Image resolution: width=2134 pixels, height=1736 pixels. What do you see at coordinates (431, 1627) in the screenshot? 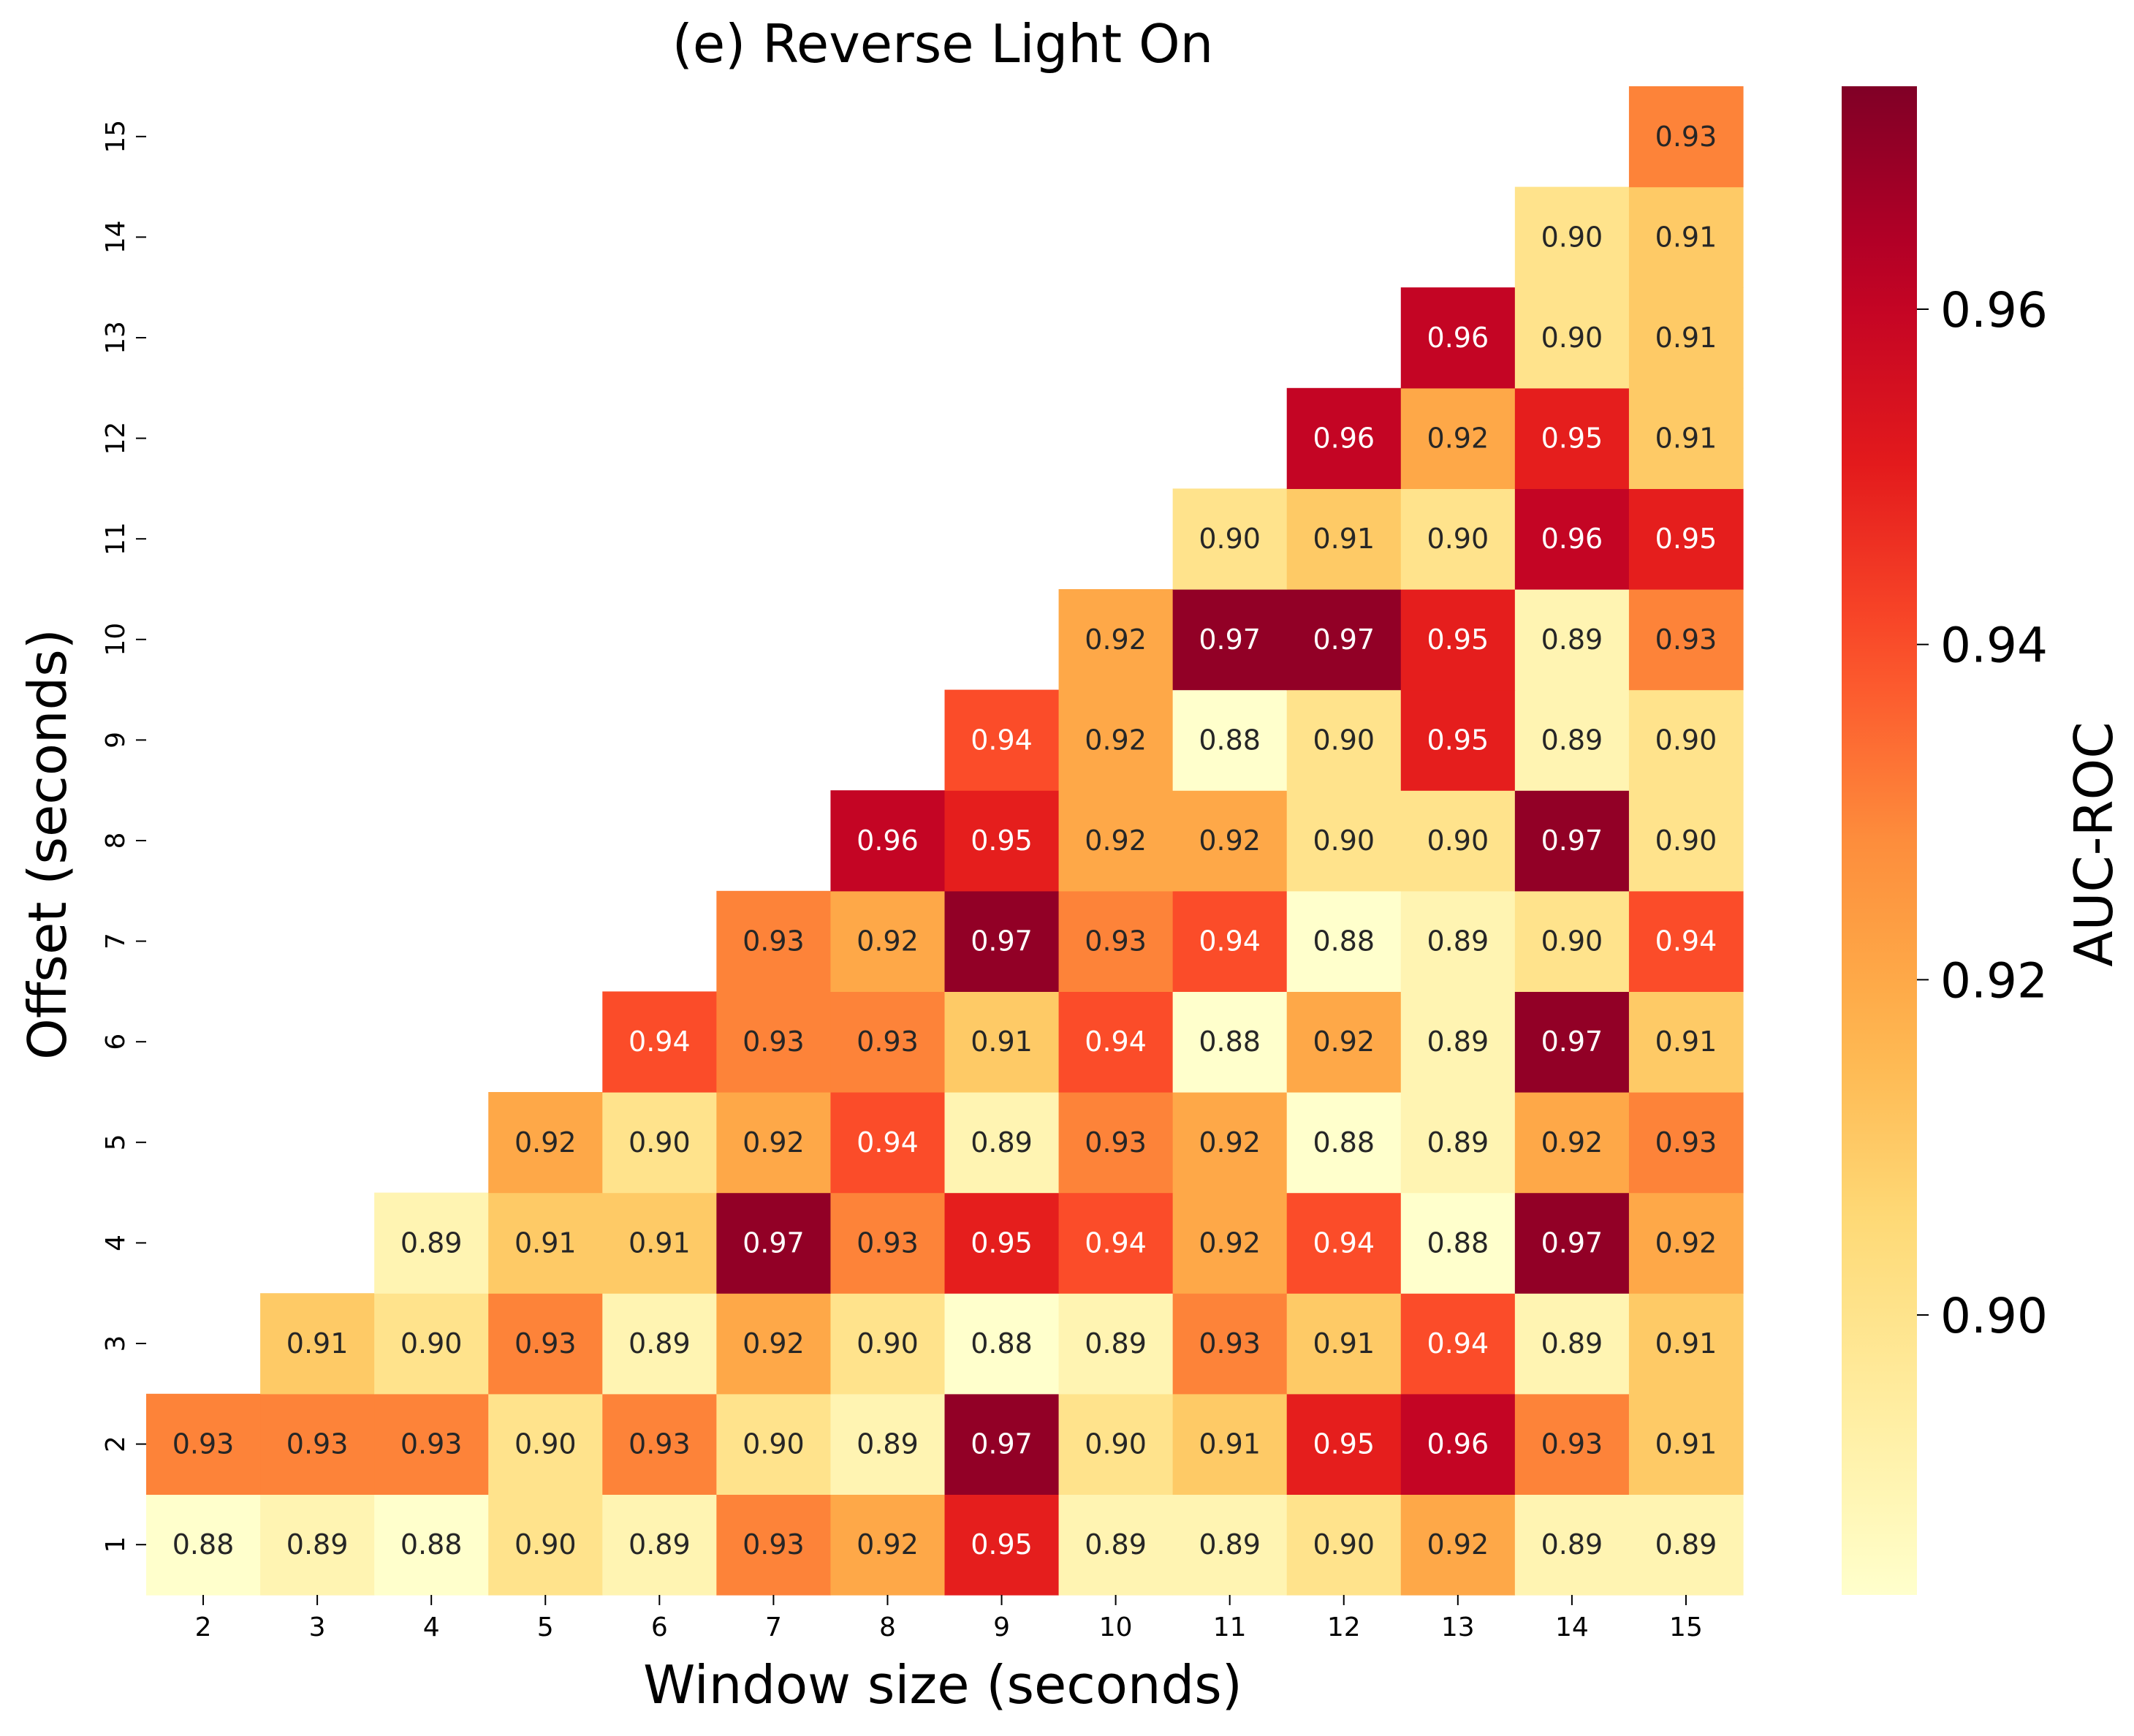
I see `x-tick-label: 4` at bounding box center [431, 1627].